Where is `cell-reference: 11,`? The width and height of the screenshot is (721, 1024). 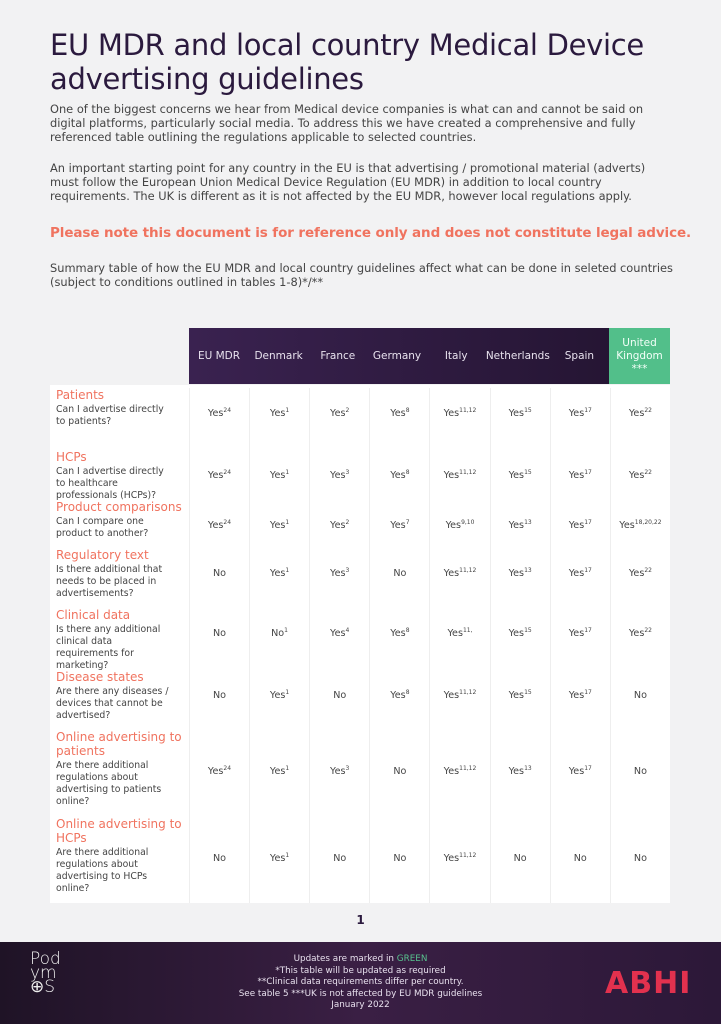
cell-reference: 11, is located at coordinates (467, 630).